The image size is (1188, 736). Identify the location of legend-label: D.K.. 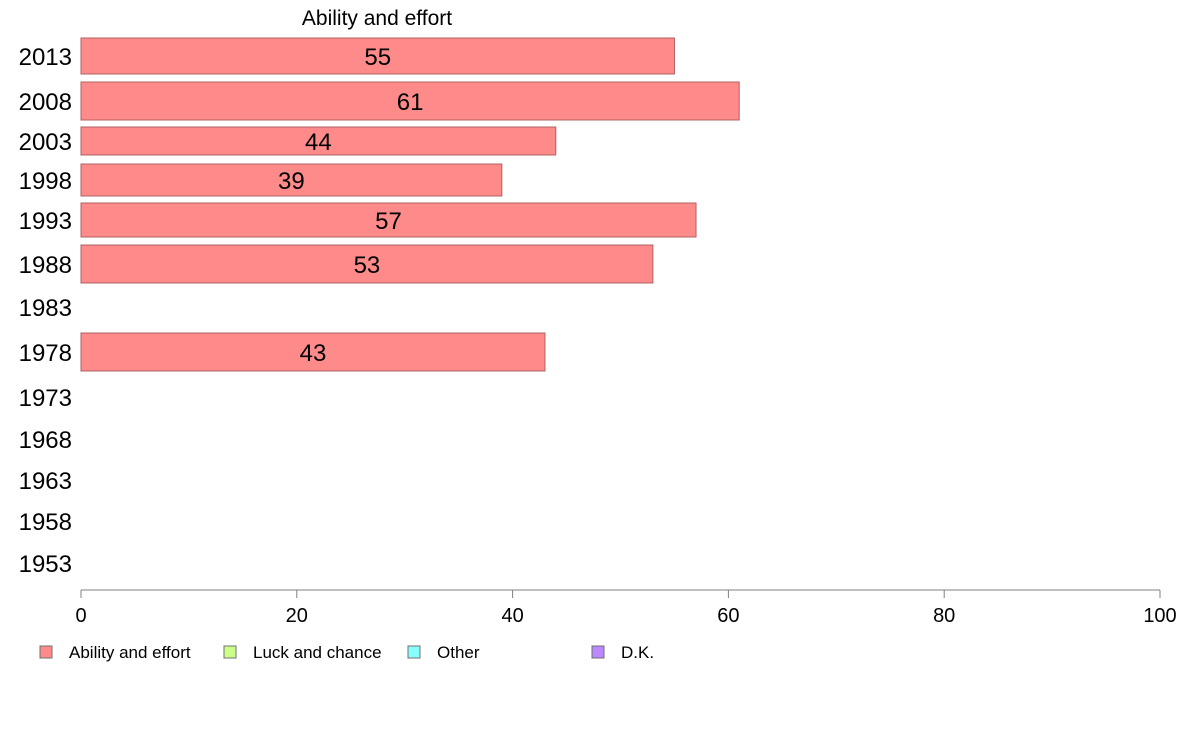
(637, 652).